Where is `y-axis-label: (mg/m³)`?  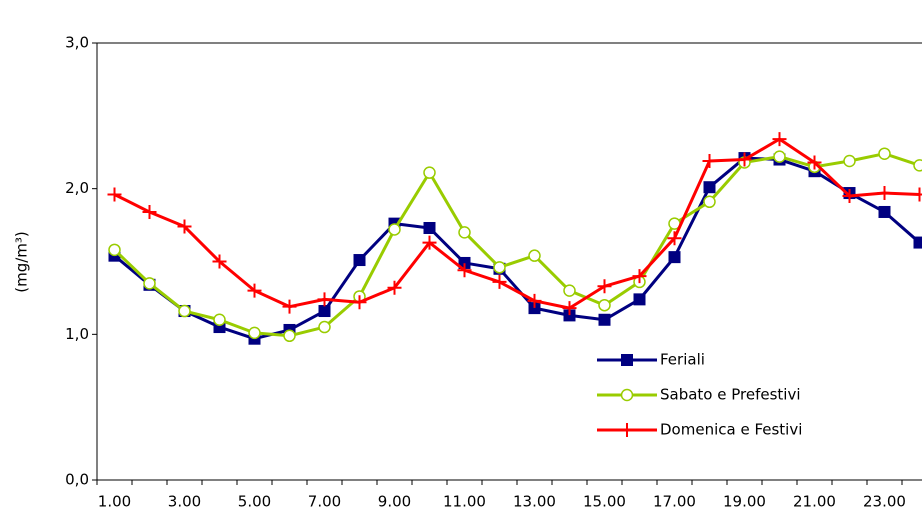 y-axis-label: (mg/m³) is located at coordinates (22, 262).